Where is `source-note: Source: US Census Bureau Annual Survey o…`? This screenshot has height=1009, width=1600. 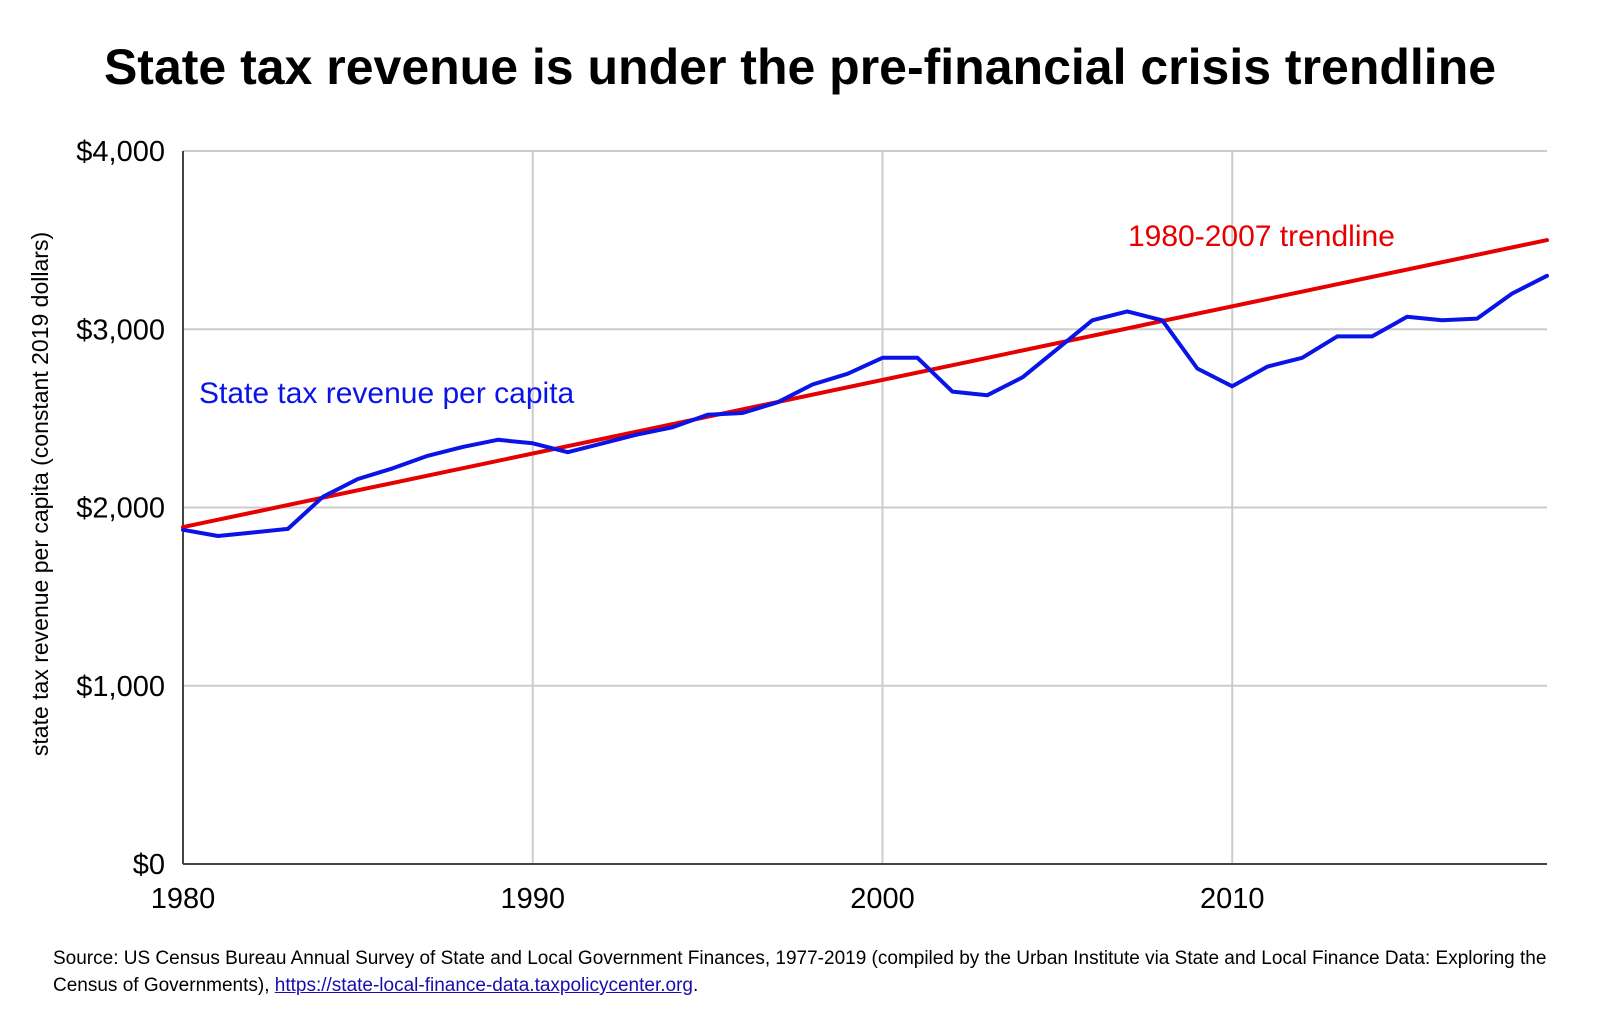
source-note: Source: US Census Bureau Annual Survey o… is located at coordinates (813, 972).